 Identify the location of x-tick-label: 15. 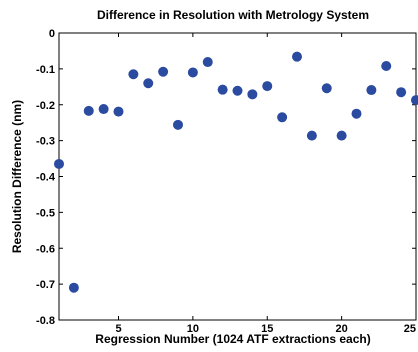
(267, 329).